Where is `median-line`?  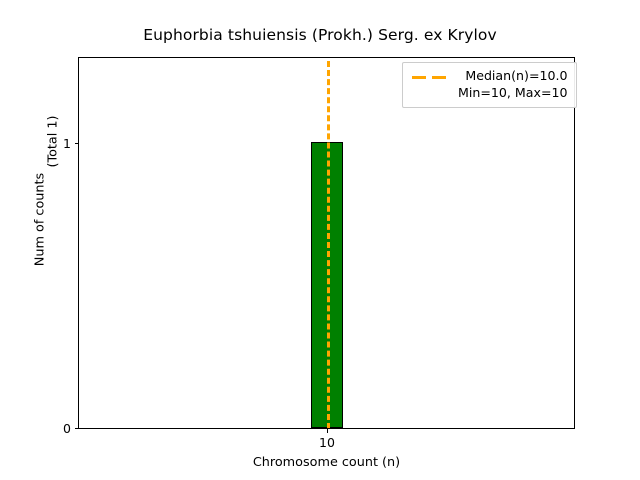 median-line is located at coordinates (328, 244).